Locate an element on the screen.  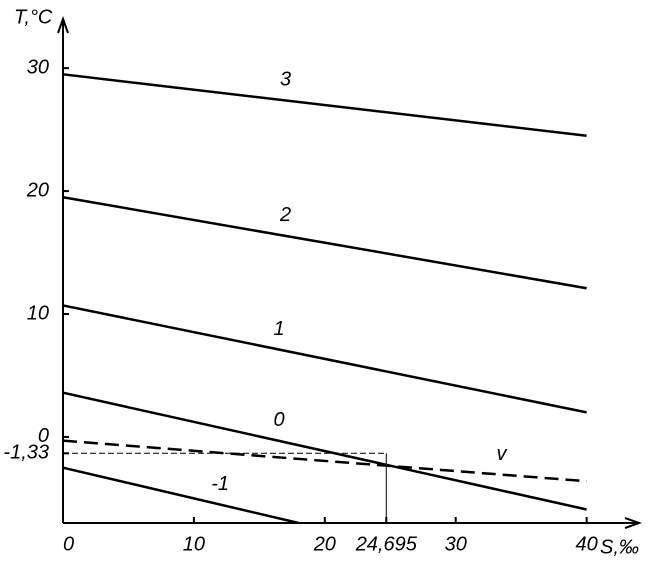
y-axis-label: T,°C is located at coordinates (33, 17).